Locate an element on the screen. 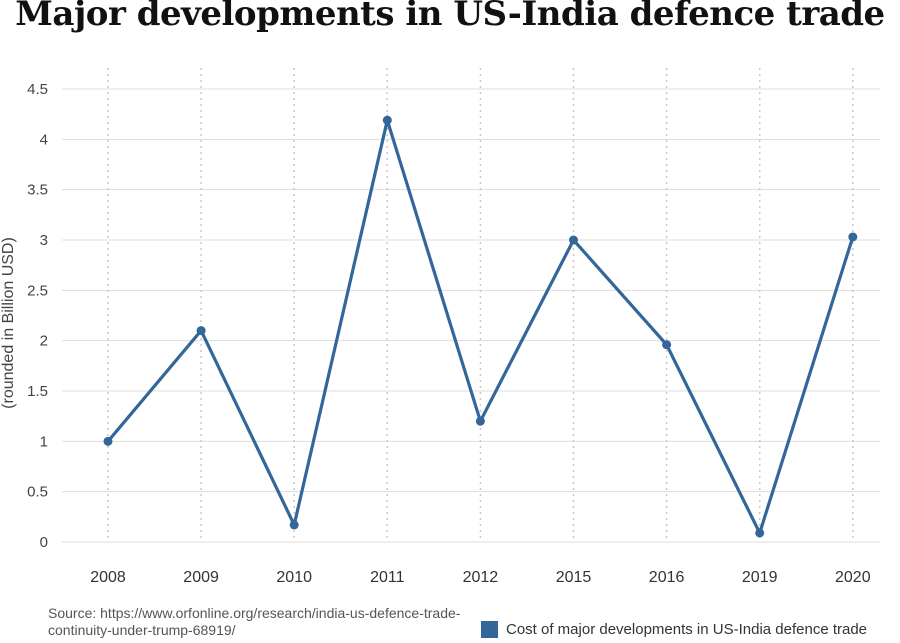 This screenshot has height=643, width=900. x-tick-label: 2011 is located at coordinates (387, 577).